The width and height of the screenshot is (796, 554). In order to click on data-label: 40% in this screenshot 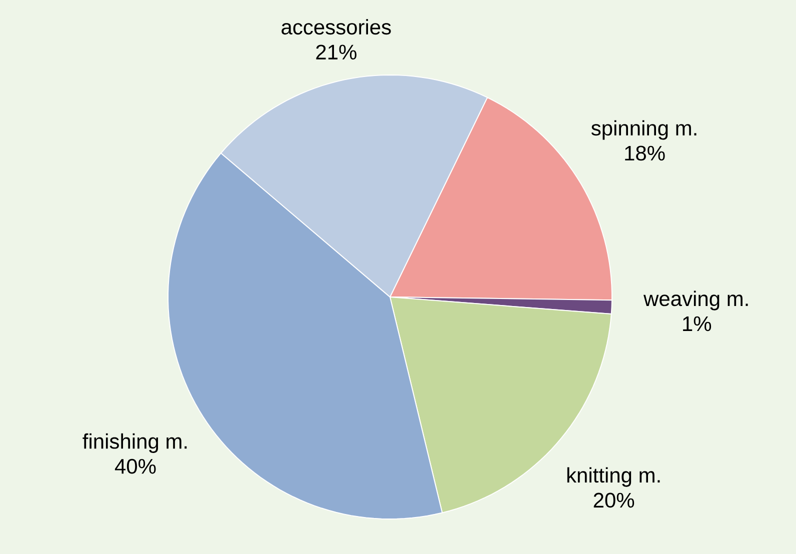, I will do `click(135, 466)`.